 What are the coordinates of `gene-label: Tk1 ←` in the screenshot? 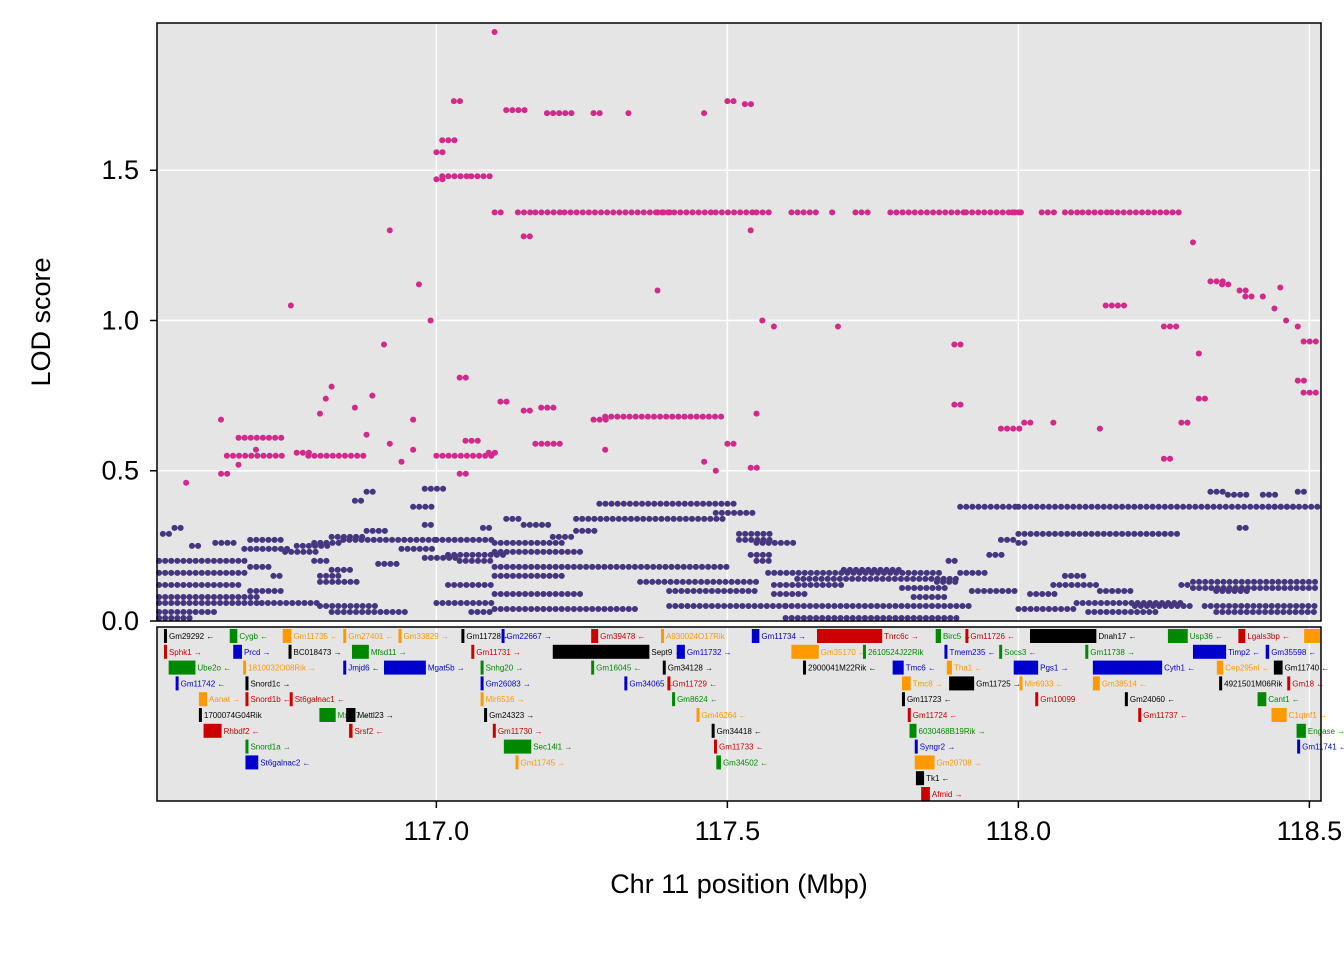 It's located at (938, 778).